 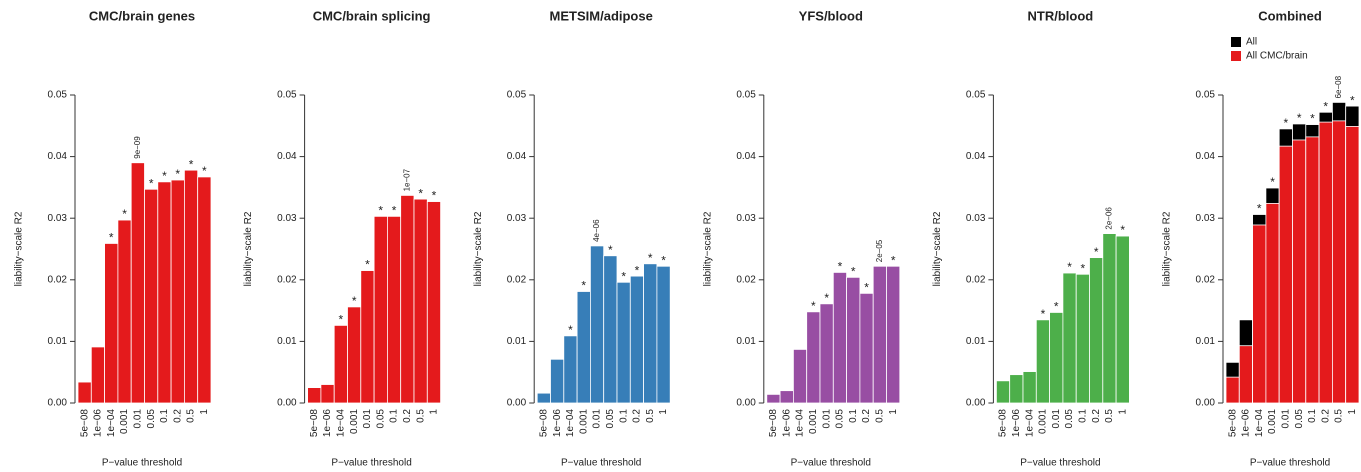 What do you see at coordinates (1109, 218) in the screenshot?
I see `p-value-label: 2e−06` at bounding box center [1109, 218].